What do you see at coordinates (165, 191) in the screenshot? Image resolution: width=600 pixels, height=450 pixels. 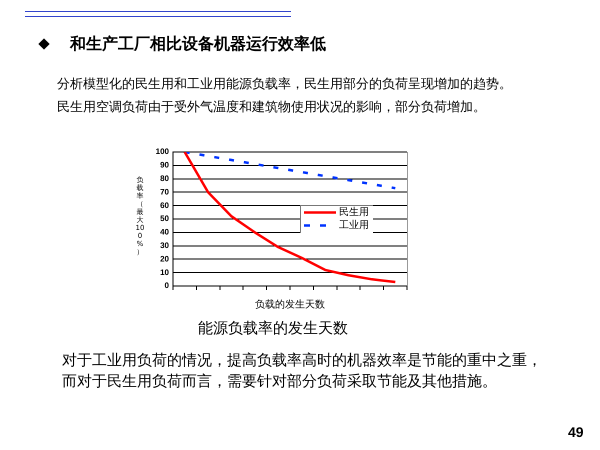 I see `y-tick-label: 70` at bounding box center [165, 191].